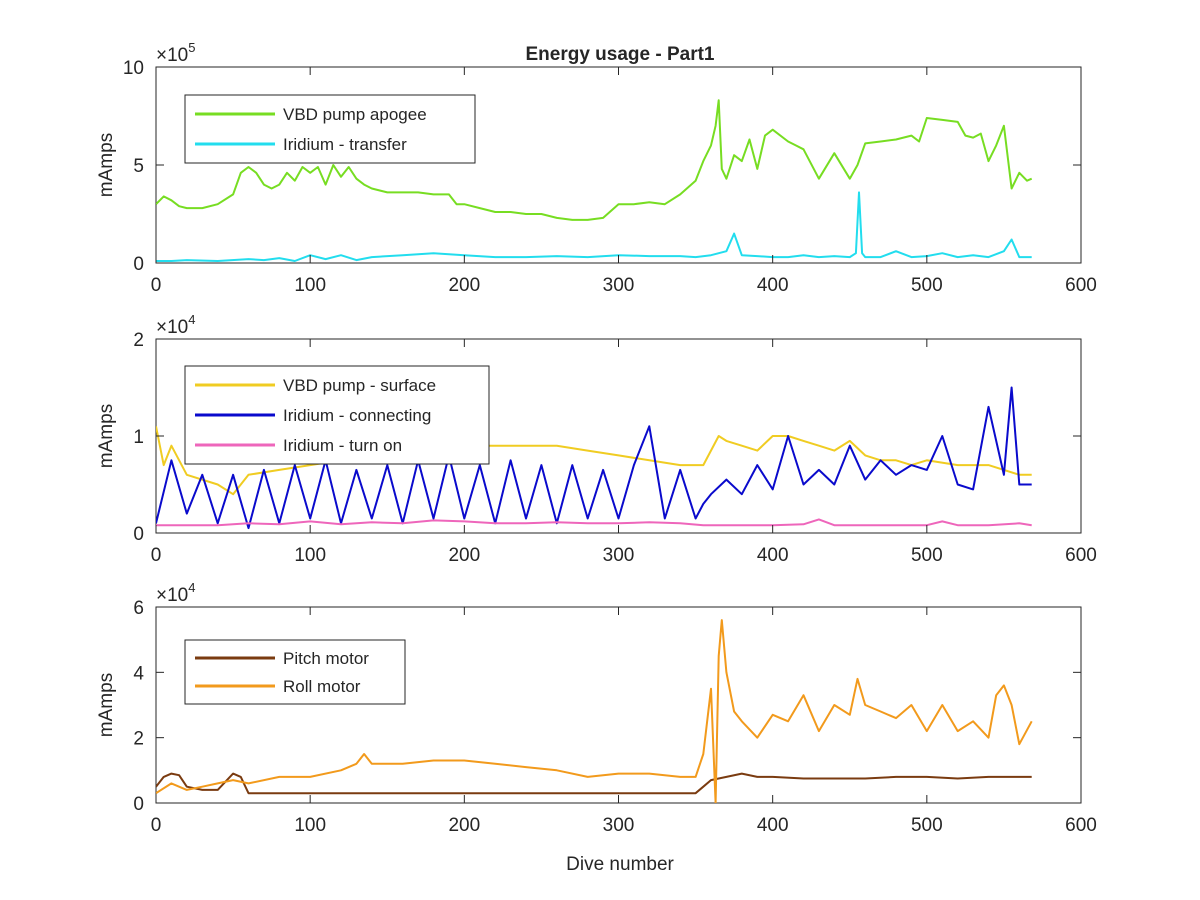  I want to click on legend-entry: Iridium - turn on, so click(342, 445).